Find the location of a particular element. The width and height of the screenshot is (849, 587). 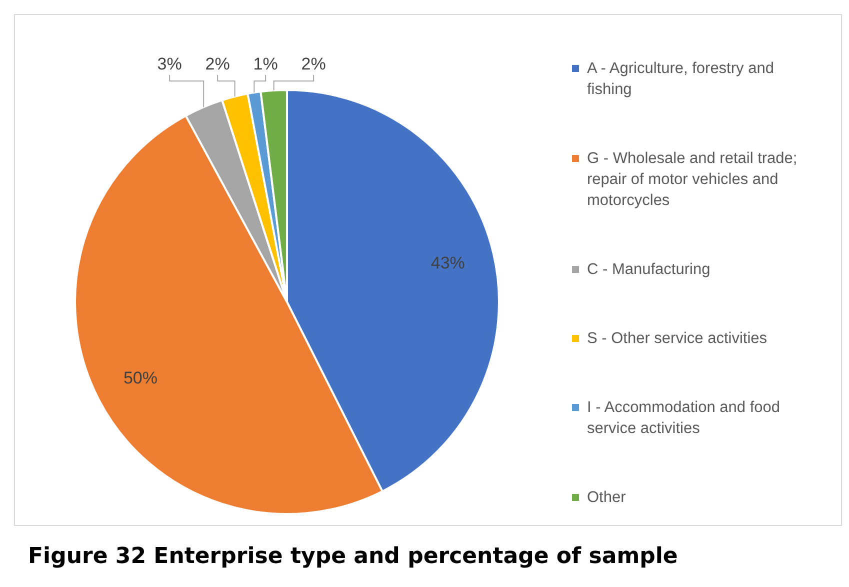

legend-label: S - Other service activities is located at coordinates (677, 339).